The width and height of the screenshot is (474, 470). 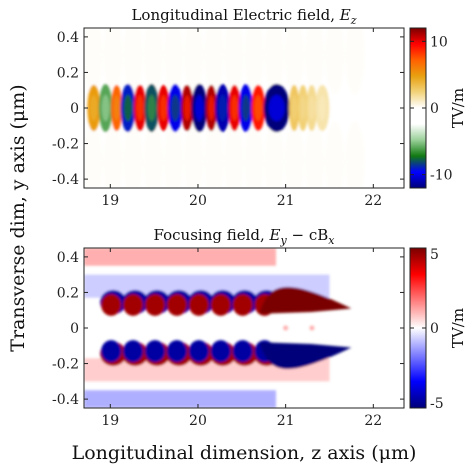 I want to click on lower-halo, so click(x=180, y=399).